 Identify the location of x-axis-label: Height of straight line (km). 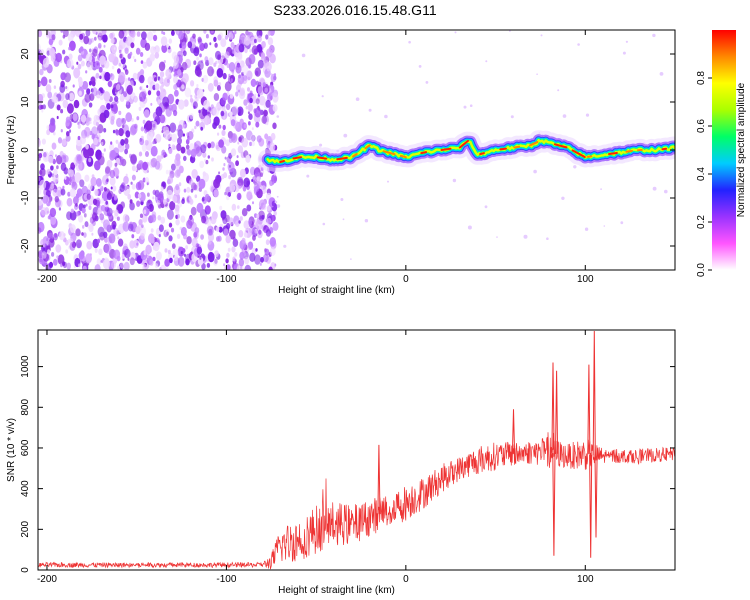
(336, 590).